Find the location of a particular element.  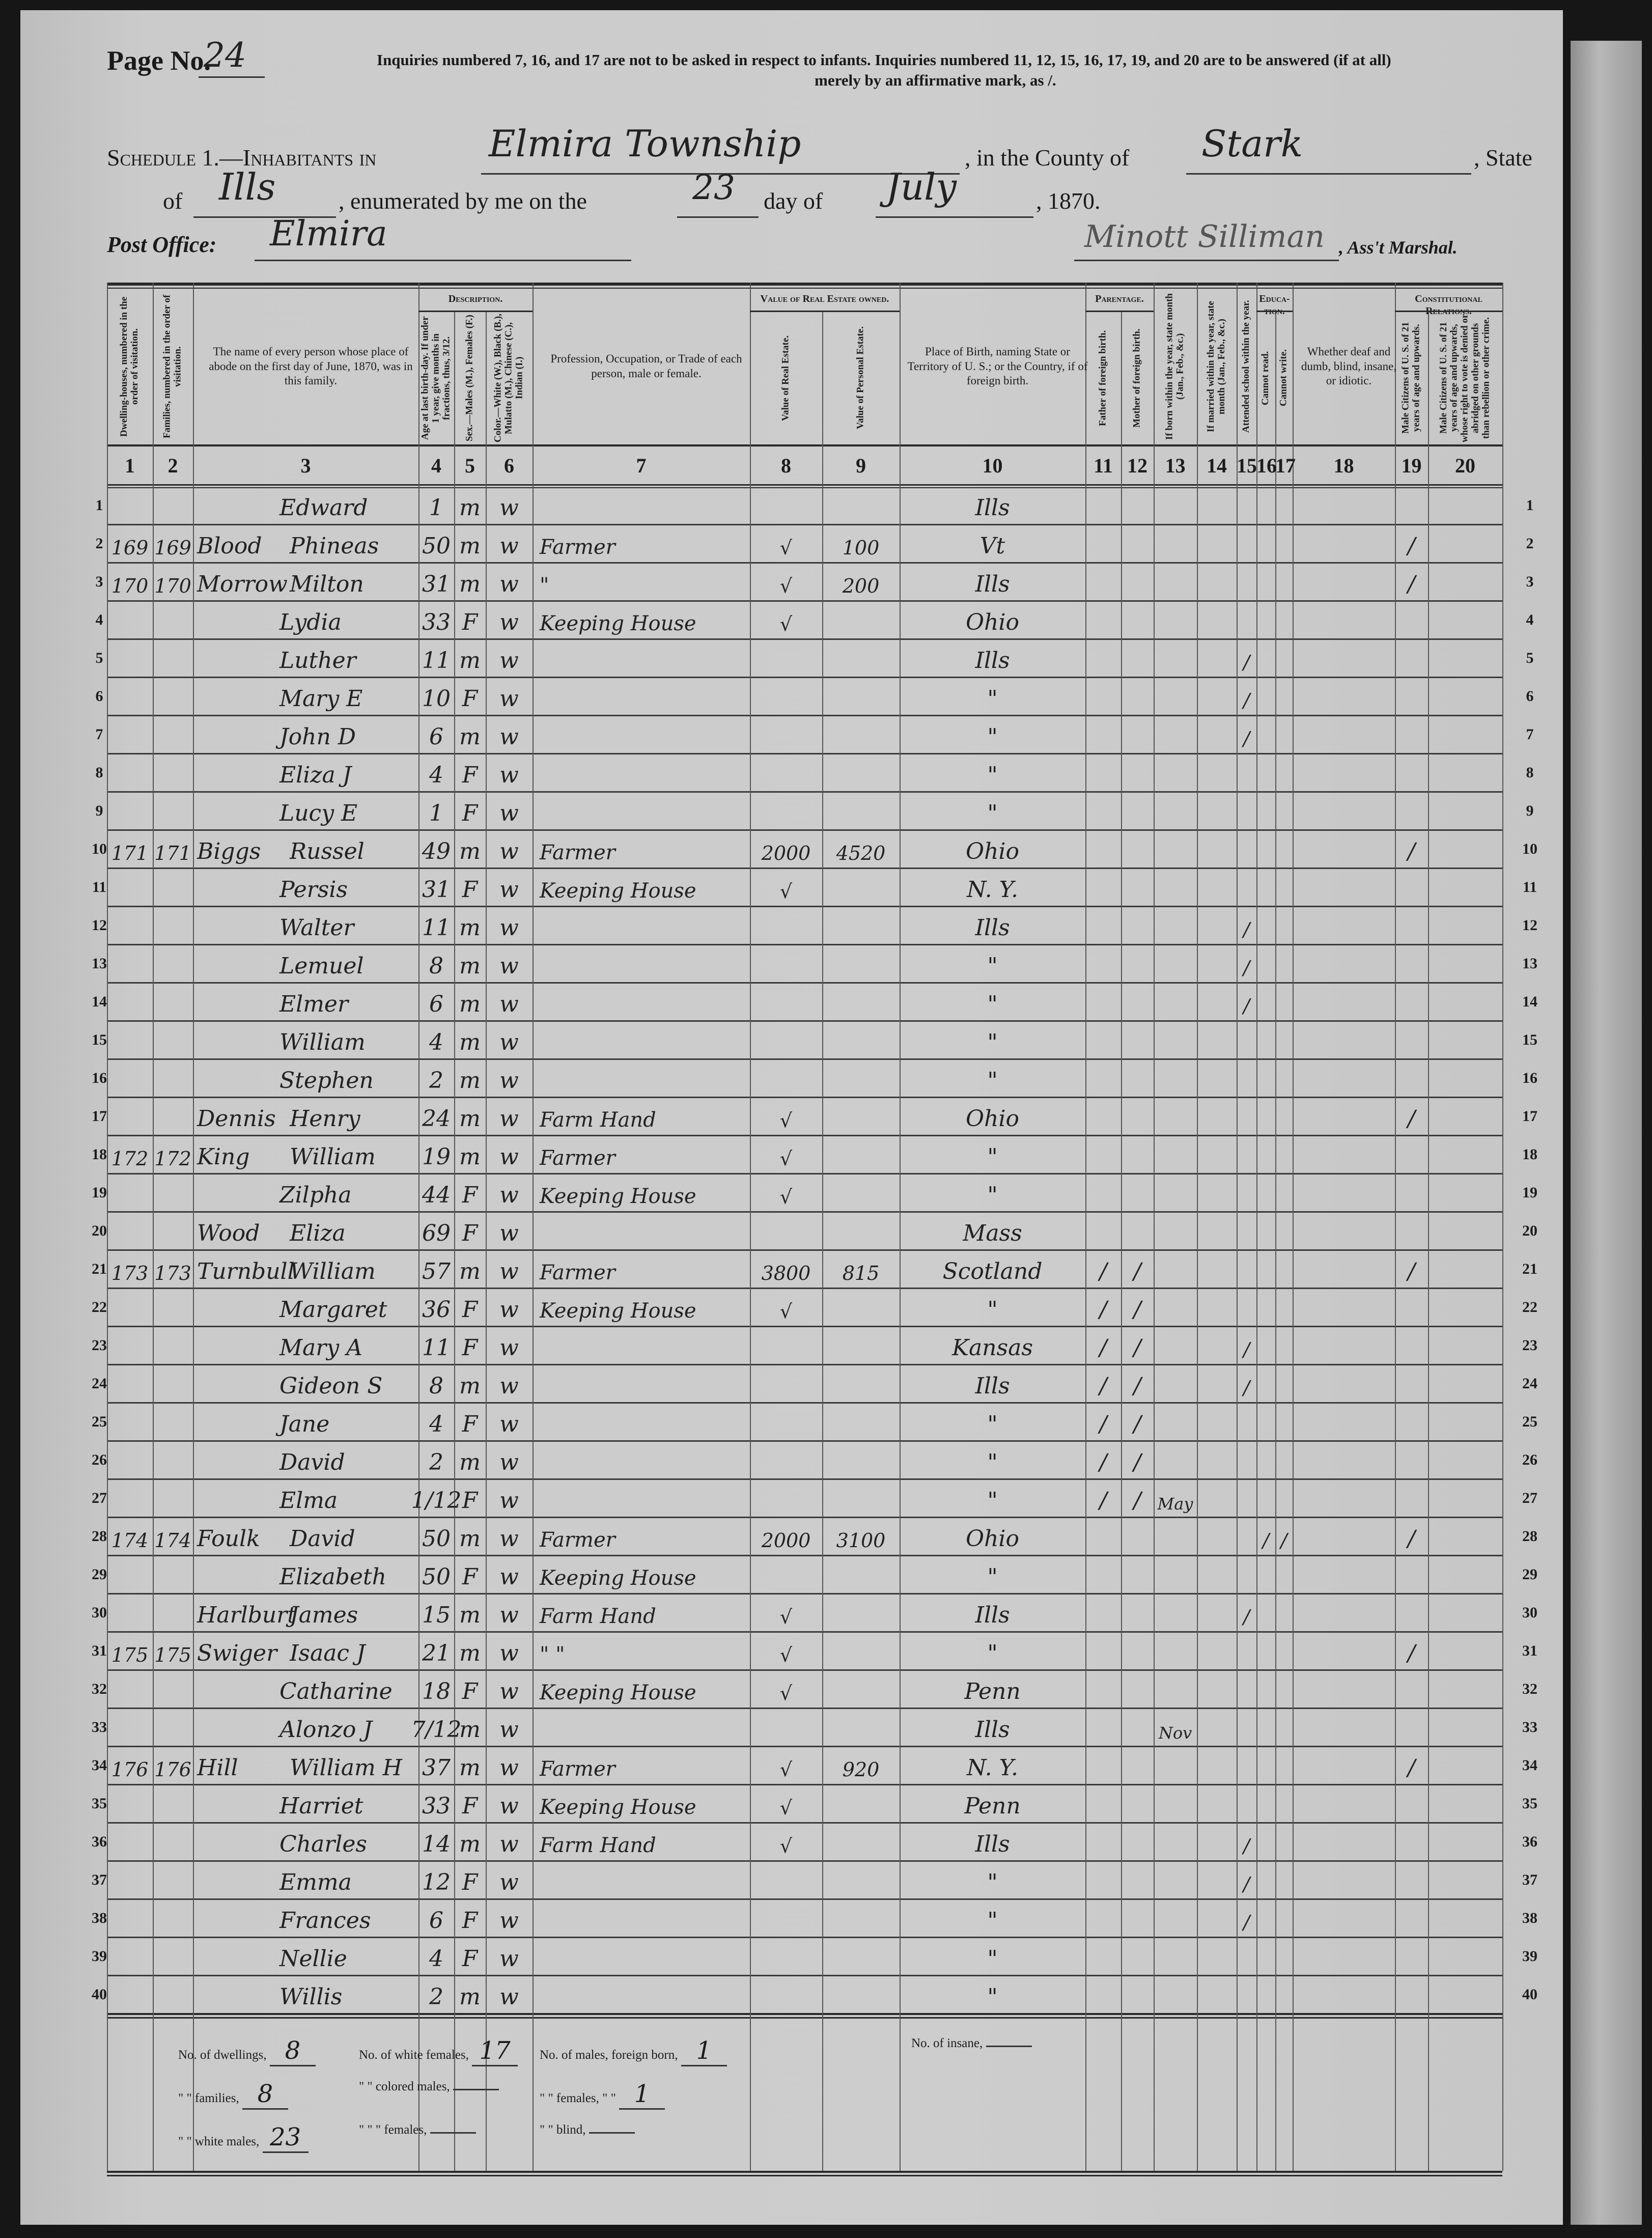

cell-birth: Penn is located at coordinates (992, 1691).